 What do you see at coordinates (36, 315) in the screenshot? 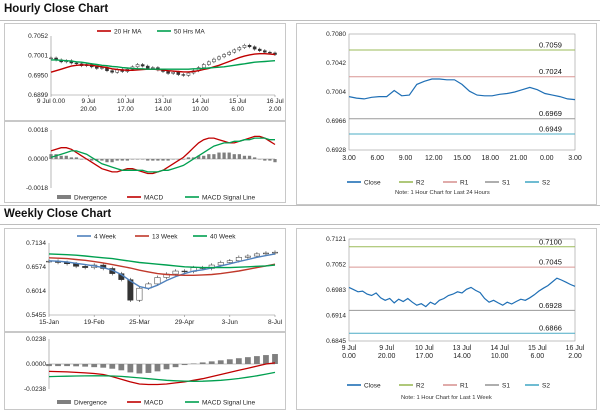
I see `weekly-candle-y-tick: 0.5455` at bounding box center [36, 315].